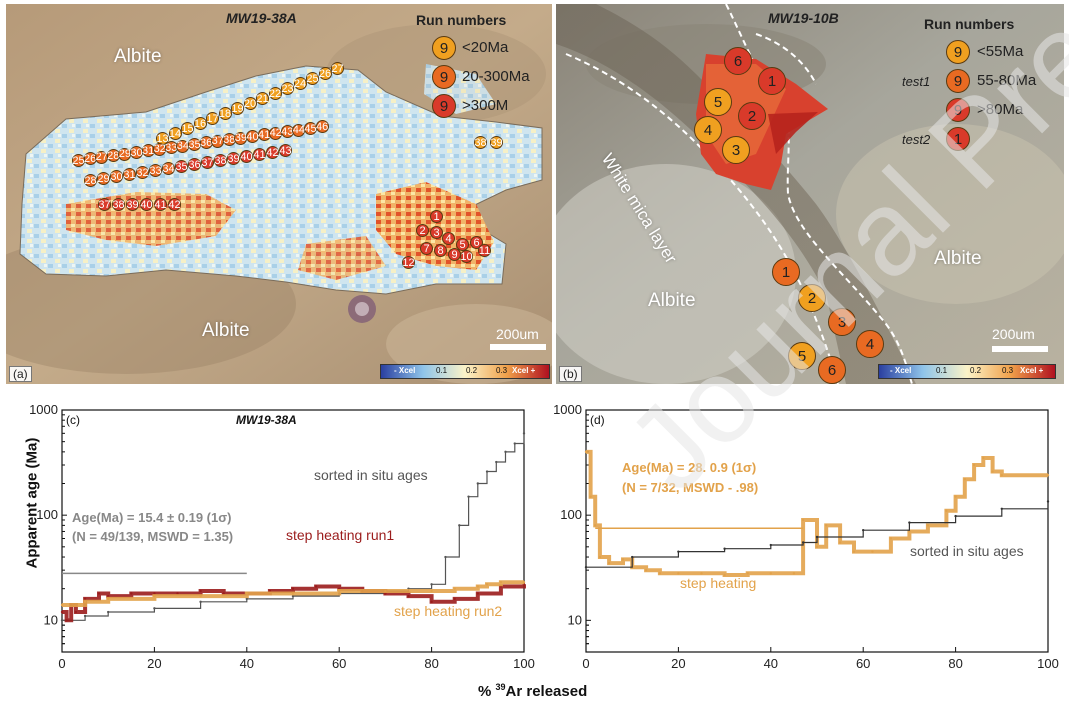 The width and height of the screenshot is (1069, 704). What do you see at coordinates (207, 162) in the screenshot?
I see `spot-marker: 37` at bounding box center [207, 162].